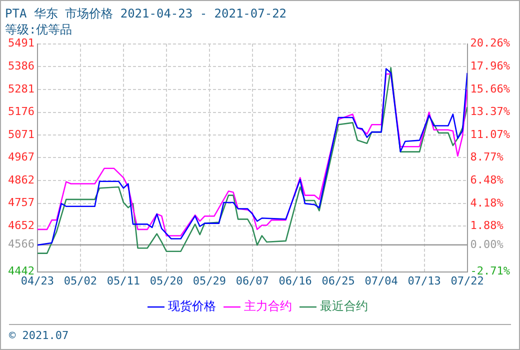 This screenshot has height=350, width=520. Describe the element at coordinates (260, 333) in the screenshot. I see `text: © 2021.07` at that location.